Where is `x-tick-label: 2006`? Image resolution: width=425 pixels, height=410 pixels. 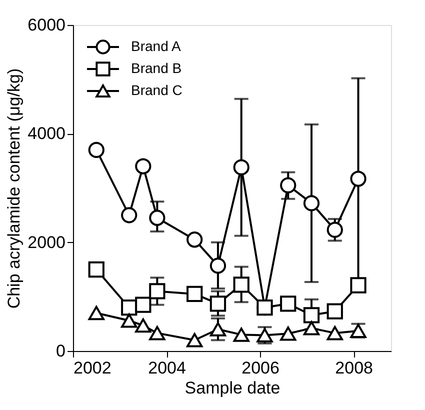 x-tick-label: 2006 is located at coordinates (261, 368).